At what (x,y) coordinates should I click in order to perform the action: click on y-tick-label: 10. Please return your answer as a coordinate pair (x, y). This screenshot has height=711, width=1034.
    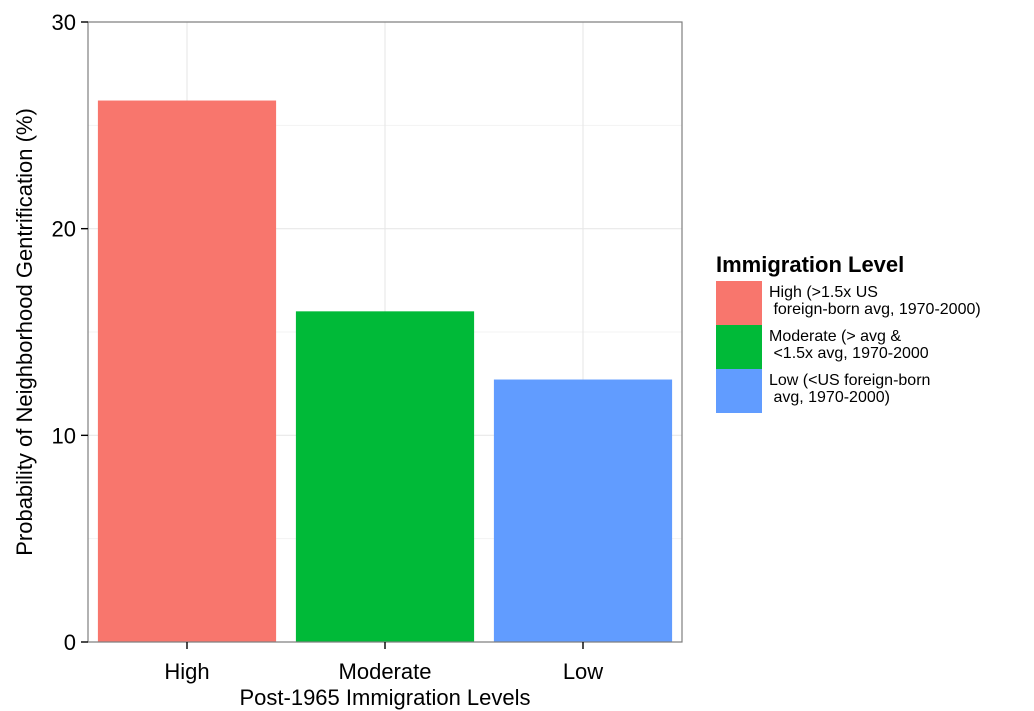
    Looking at the image, I should click on (64, 435).